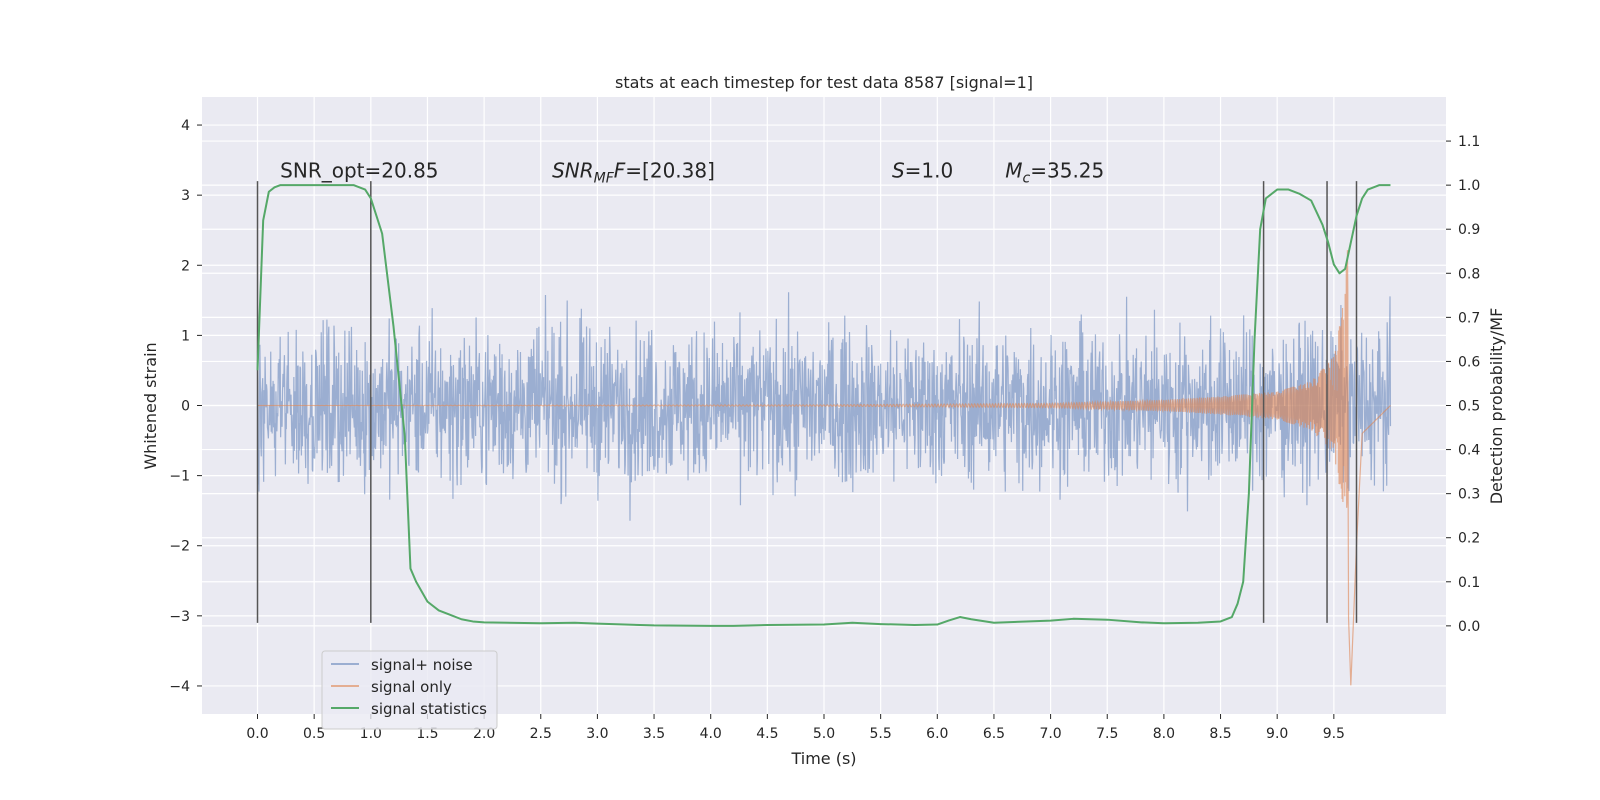  What do you see at coordinates (1469, 583) in the screenshot?
I see `y-right-tick-label: 0.1` at bounding box center [1469, 583].